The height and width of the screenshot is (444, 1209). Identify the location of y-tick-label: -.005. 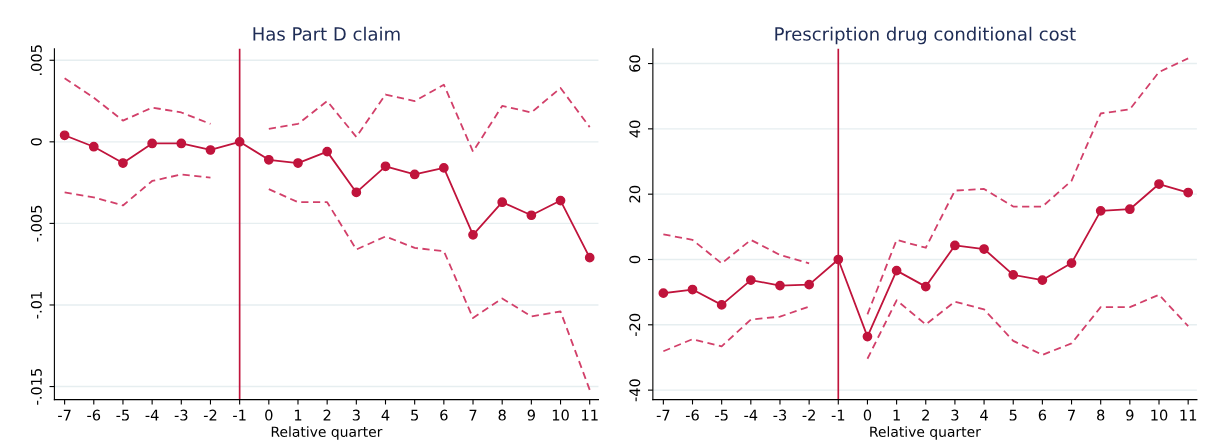
(36, 223).